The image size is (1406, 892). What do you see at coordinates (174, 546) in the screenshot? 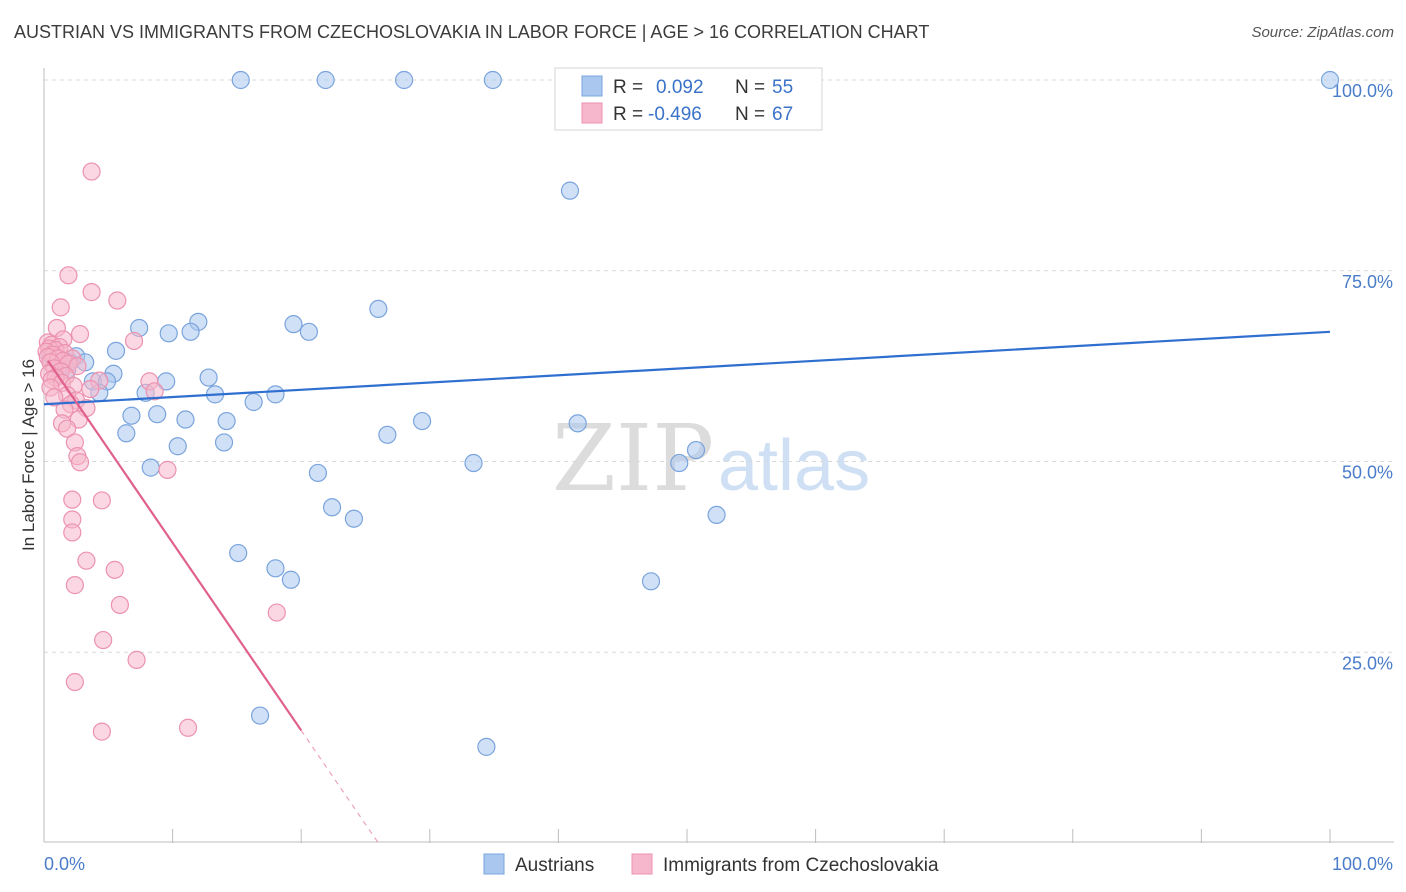
I see `trend-line-czech` at bounding box center [174, 546].